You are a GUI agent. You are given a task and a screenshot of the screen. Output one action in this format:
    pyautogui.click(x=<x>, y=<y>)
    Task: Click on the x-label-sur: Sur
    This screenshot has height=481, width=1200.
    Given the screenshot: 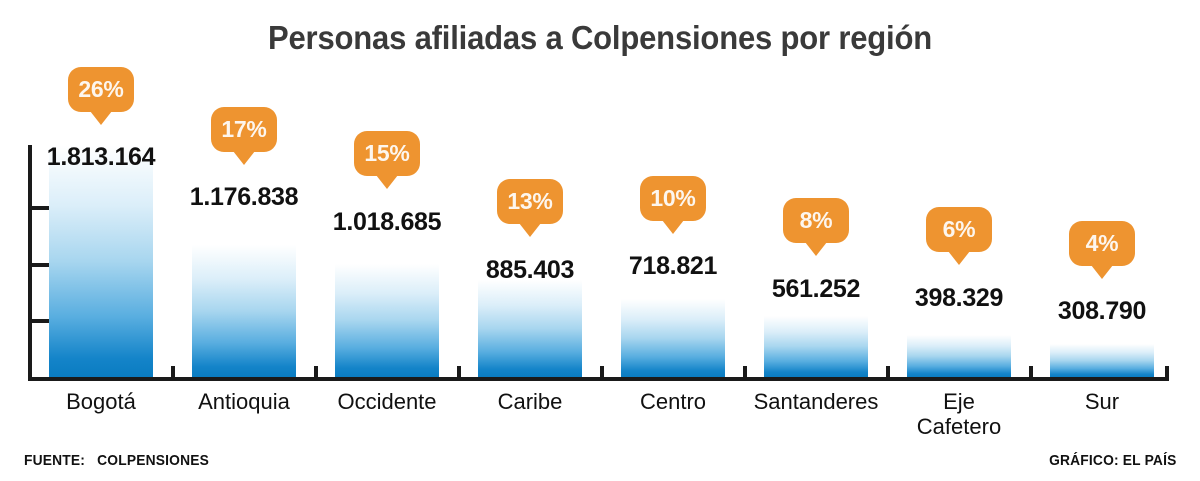 What is the action you would take?
    pyautogui.click(x=1102, y=401)
    